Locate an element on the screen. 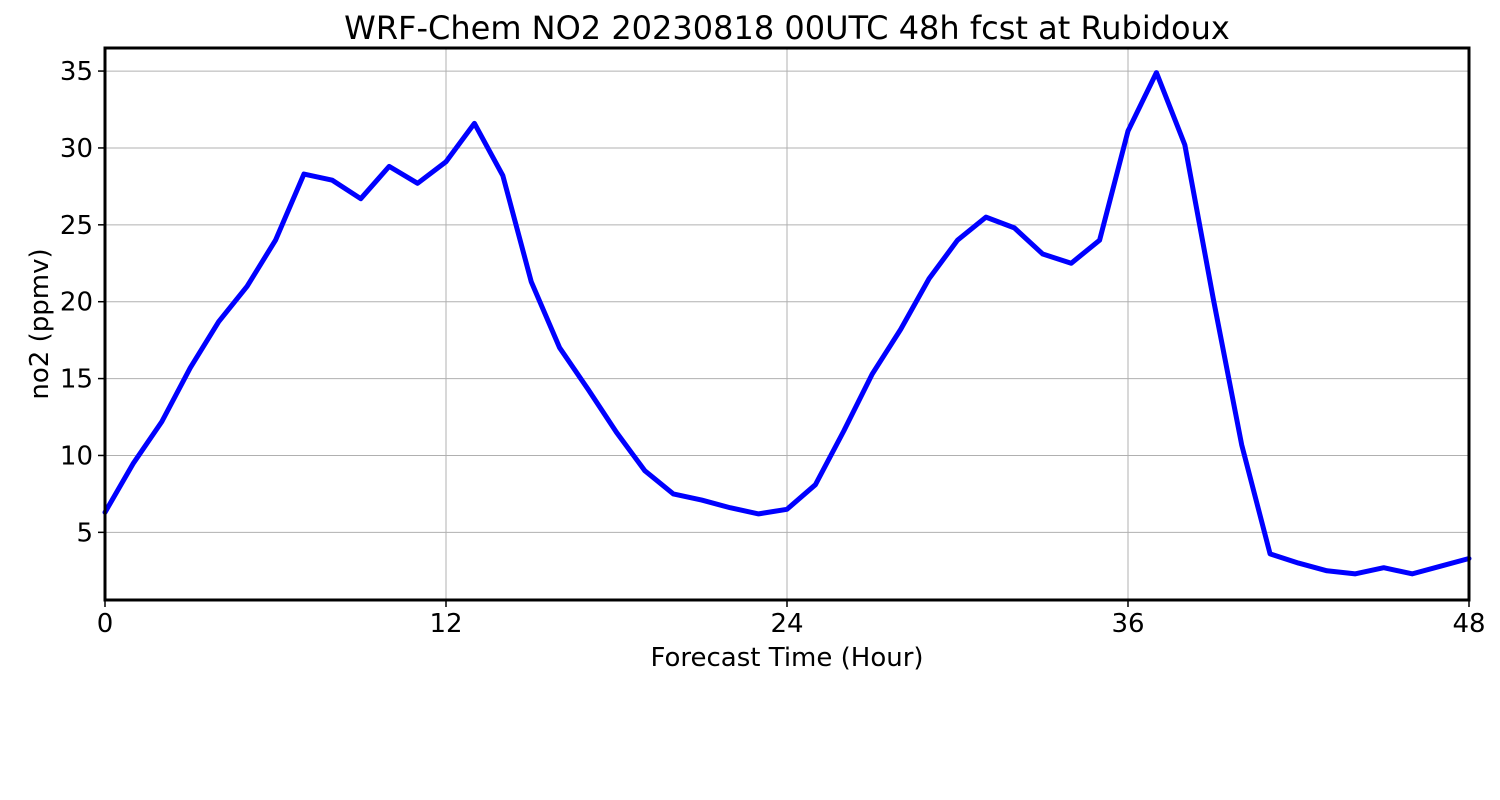 This screenshot has height=800, width=1500. x-tick-label: 24 is located at coordinates (786, 624).